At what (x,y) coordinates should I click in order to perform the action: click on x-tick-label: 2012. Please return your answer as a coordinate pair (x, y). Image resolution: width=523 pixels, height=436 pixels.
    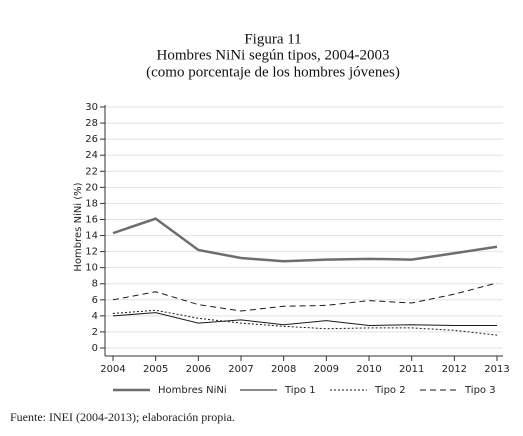
    Looking at the image, I should click on (454, 369).